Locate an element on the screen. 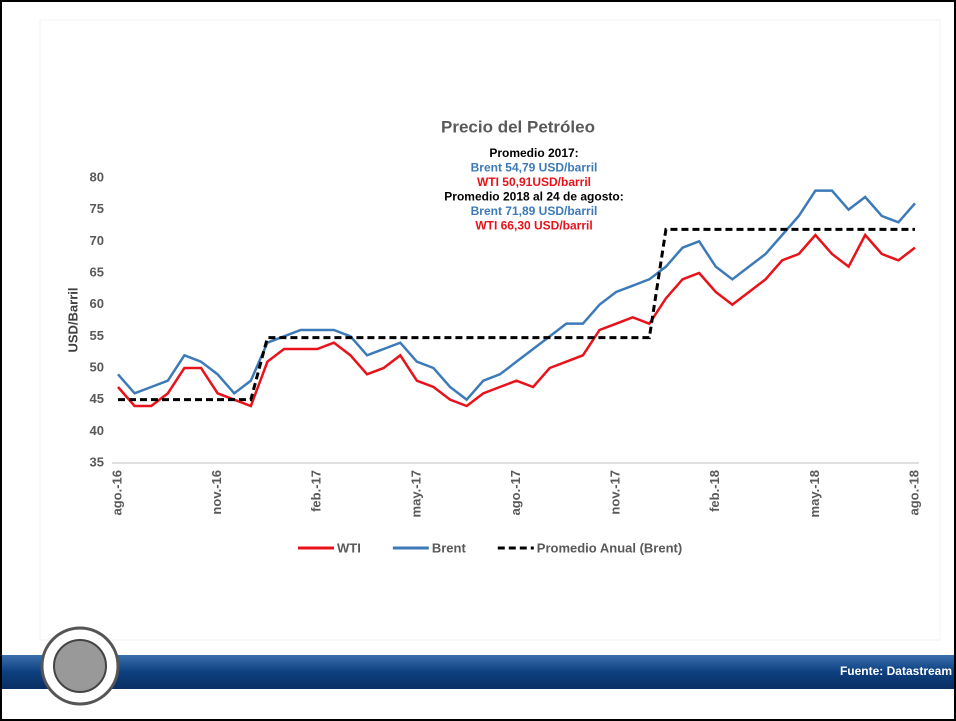  footer-bar is located at coordinates (478, 672).